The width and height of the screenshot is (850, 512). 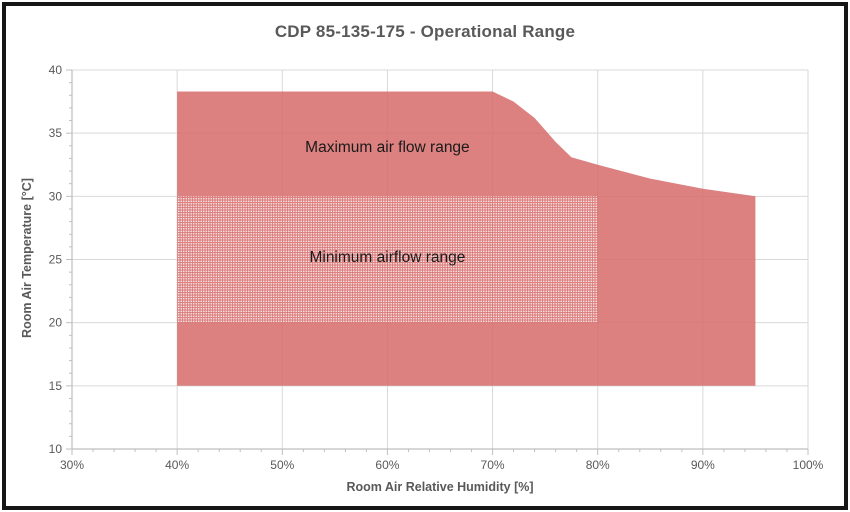 What do you see at coordinates (808, 465) in the screenshot?
I see `x-tick-label: 100%` at bounding box center [808, 465].